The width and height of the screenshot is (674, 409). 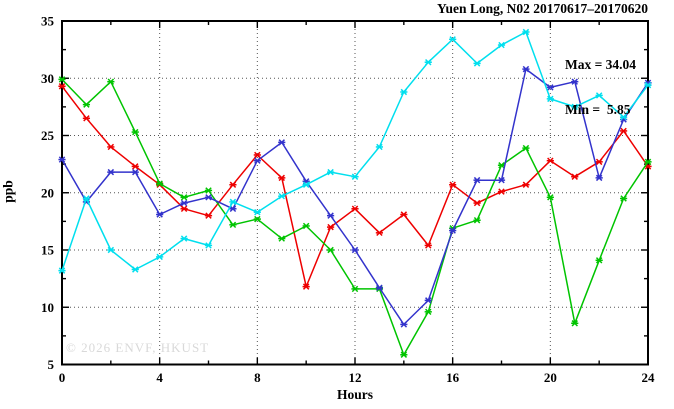 What do you see at coordinates (600, 87) in the screenshot?
I see `max-min-annotation: Max = 34.04 Min = 5.85` at bounding box center [600, 87].